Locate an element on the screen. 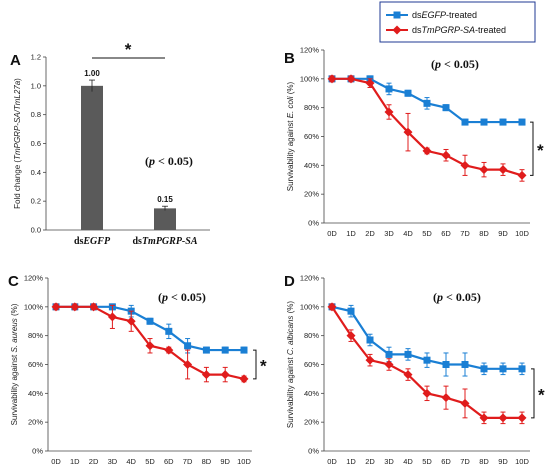 Image resolution: width=550 pixels, height=473 pixels. y-tick-label: 100% is located at coordinates (310, 306).